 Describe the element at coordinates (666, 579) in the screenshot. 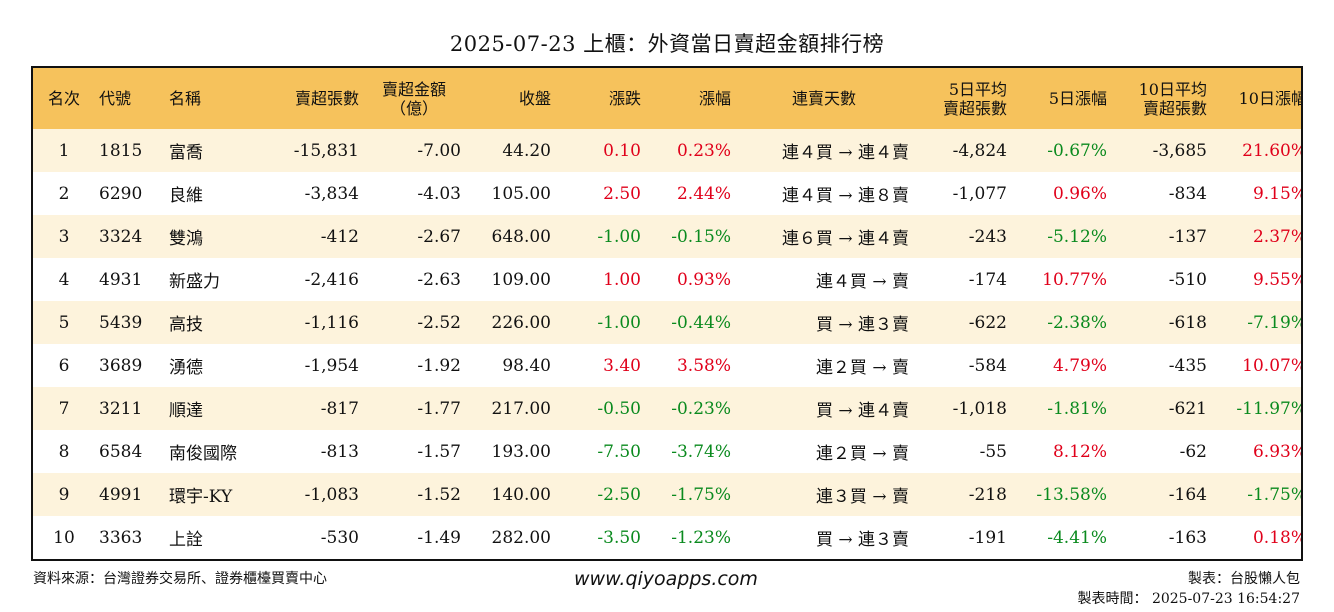

I see `website-link: www.qiyoapps.com` at that location.